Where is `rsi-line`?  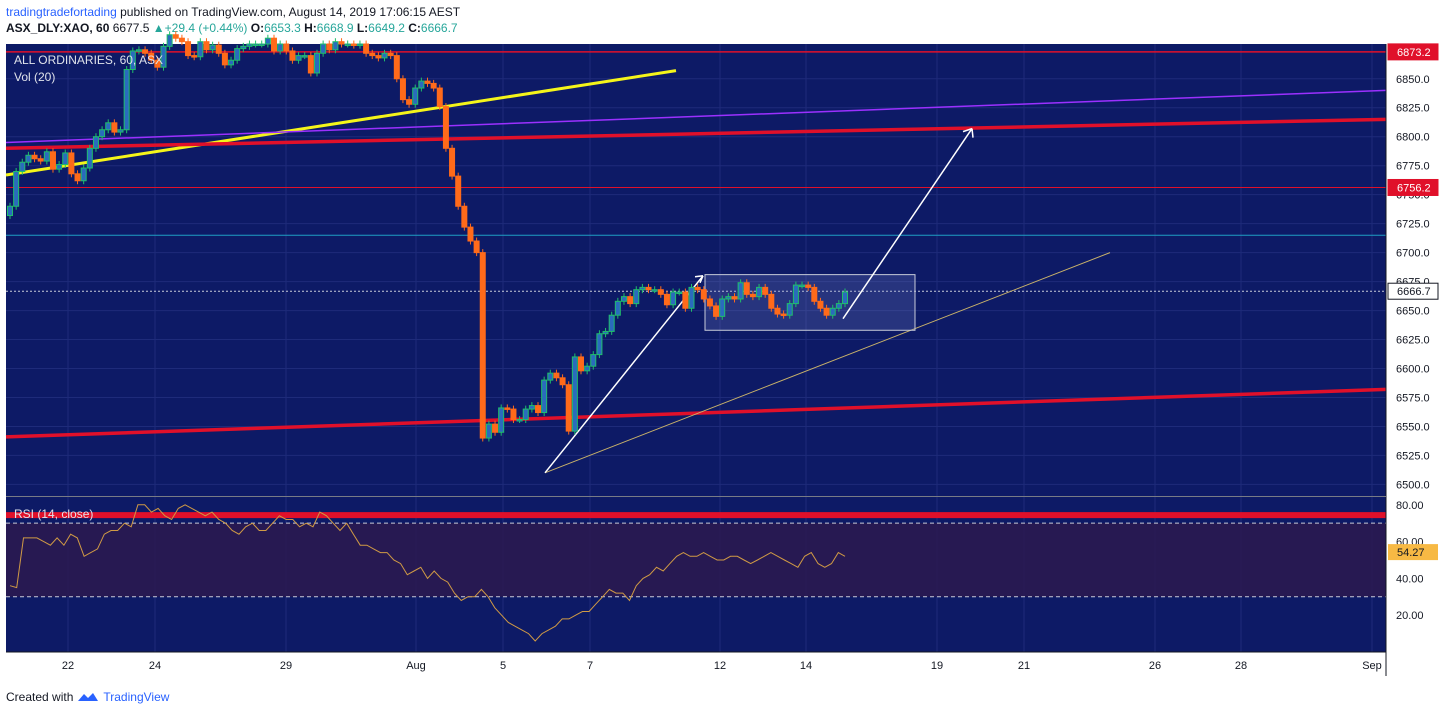 rsi-line is located at coordinates (427, 573).